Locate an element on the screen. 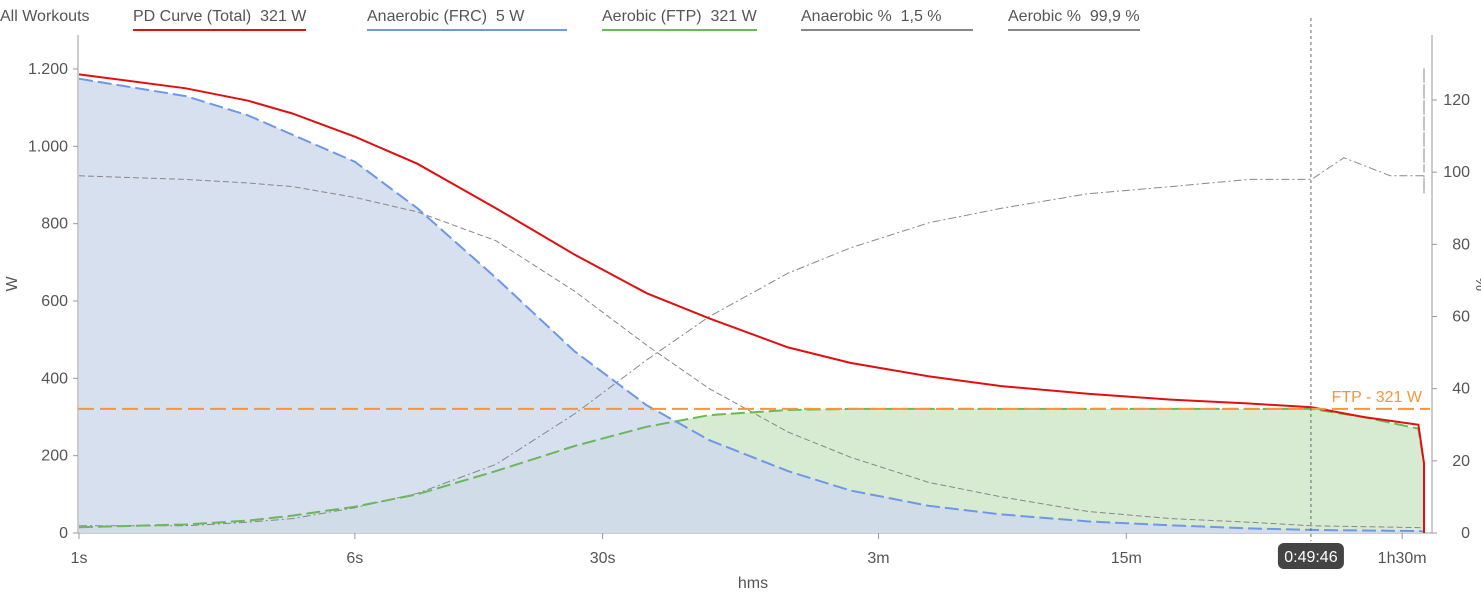 The image size is (1481, 594). y2-tick-label: 60 is located at coordinates (1461, 317).